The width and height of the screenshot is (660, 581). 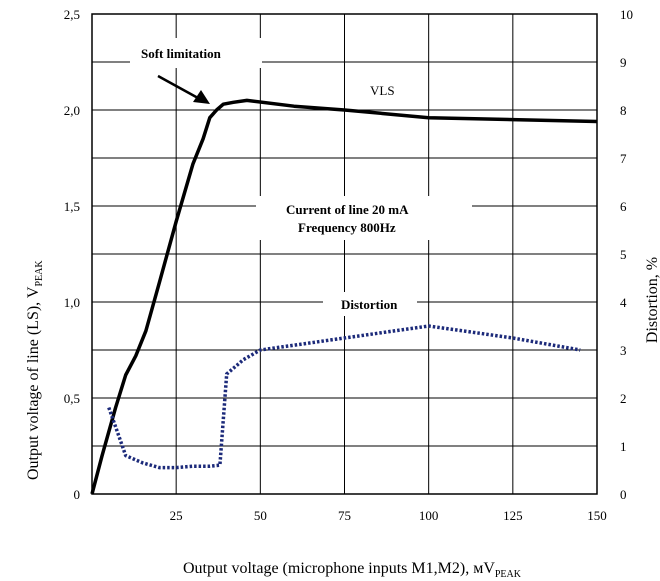 What do you see at coordinates (623, 446) in the screenshot?
I see `y-right-tick-label: 1` at bounding box center [623, 446].